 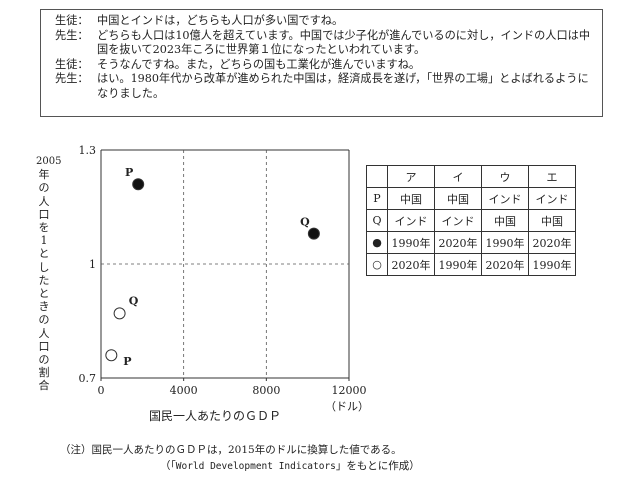 I want to click on y-axis-label-char: き, so click(x=44, y=307).